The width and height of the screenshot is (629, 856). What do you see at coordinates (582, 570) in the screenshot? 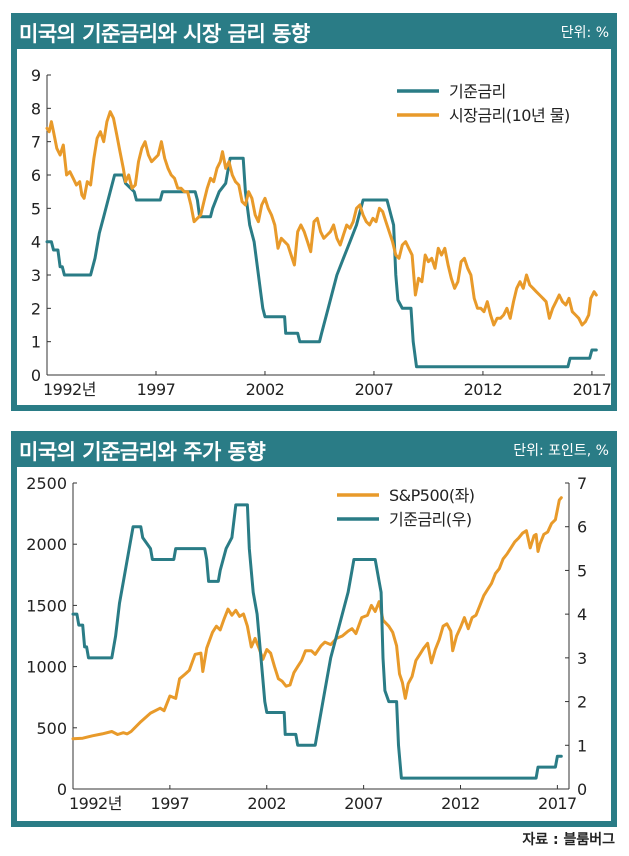
I see `y-tick-label-right: 5` at bounding box center [582, 570].